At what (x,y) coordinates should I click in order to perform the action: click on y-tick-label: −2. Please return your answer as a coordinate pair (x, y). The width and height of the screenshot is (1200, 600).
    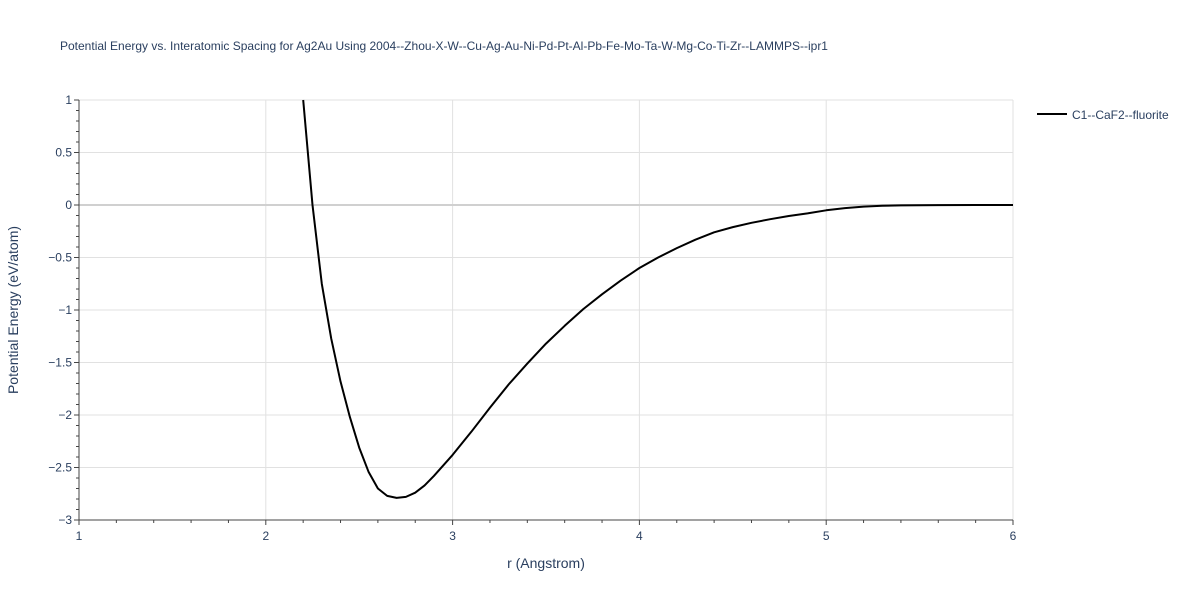
    Looking at the image, I should click on (65, 415).